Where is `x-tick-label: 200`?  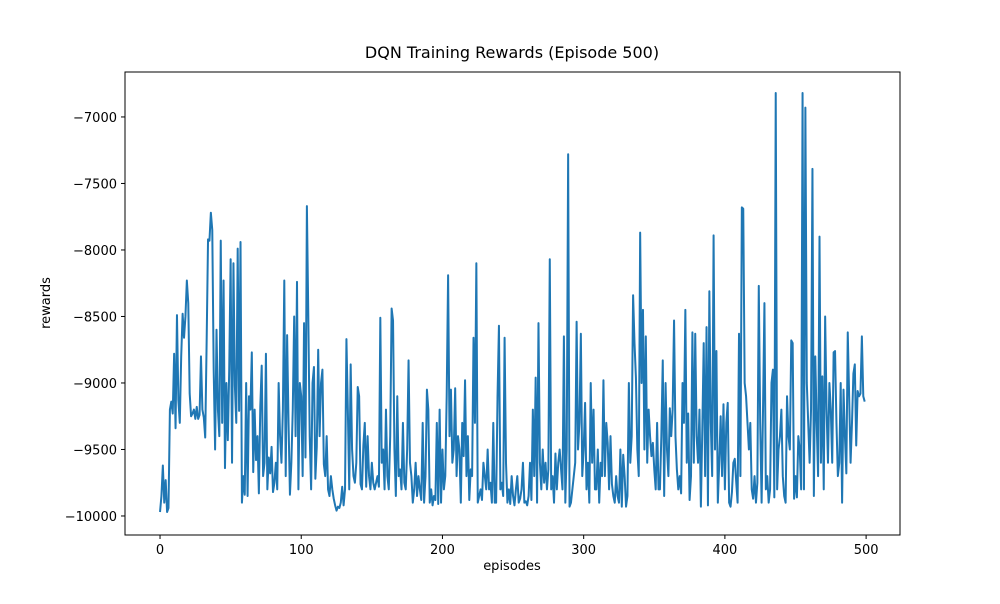 x-tick-label: 200 is located at coordinates (442, 550).